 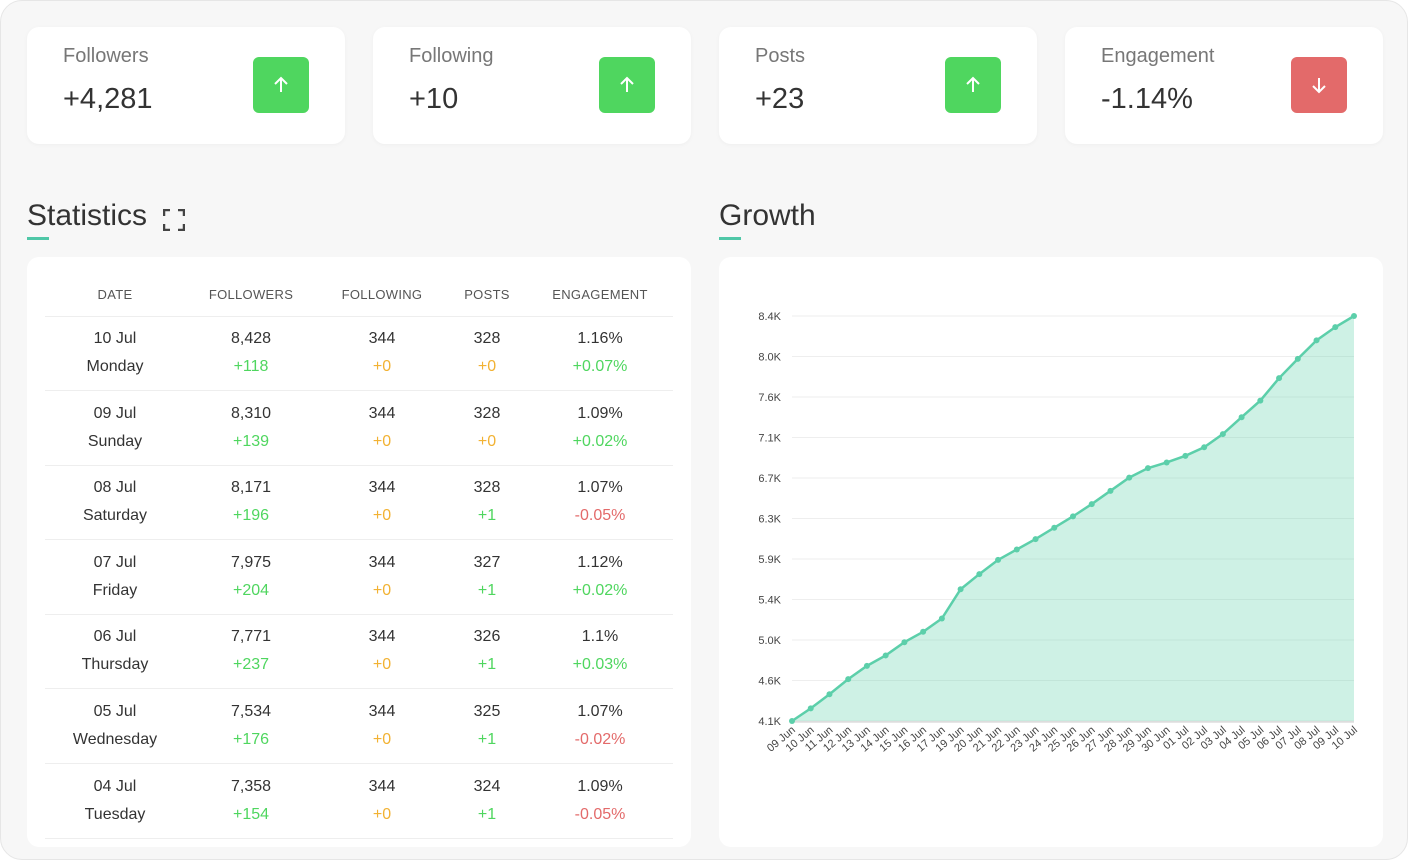 What do you see at coordinates (251, 590) in the screenshot?
I see `cell-change: +204` at bounding box center [251, 590].